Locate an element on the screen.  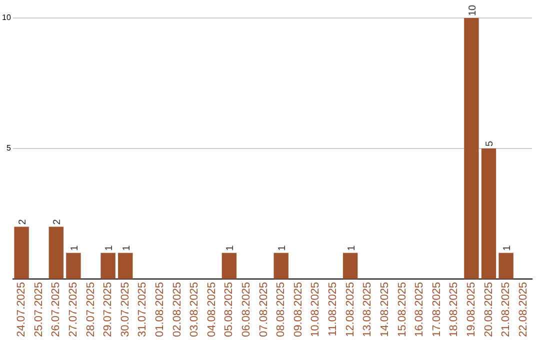
x-tick-label: 15.08.2025 is located at coordinates (402, 310).